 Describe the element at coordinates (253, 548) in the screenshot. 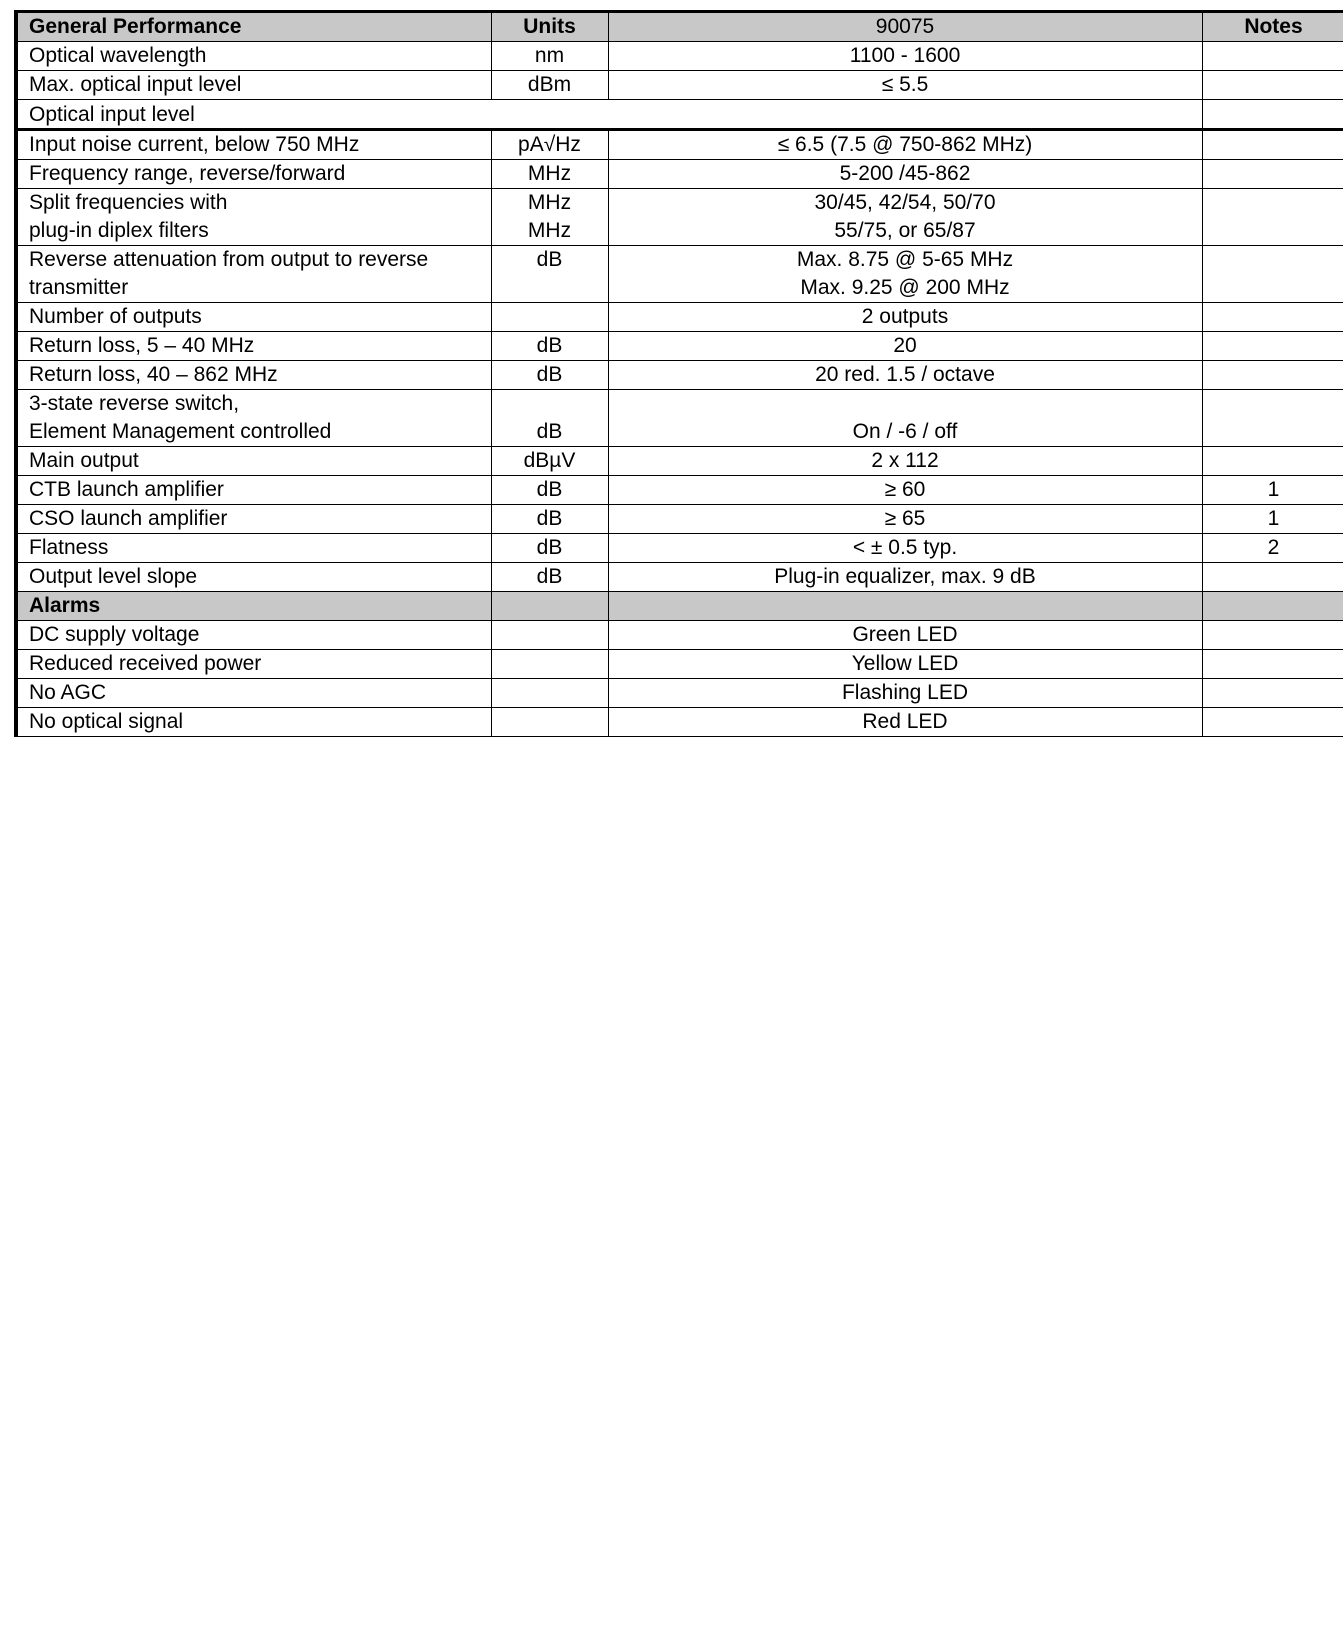

I see `param-cell: Flatness` at that location.